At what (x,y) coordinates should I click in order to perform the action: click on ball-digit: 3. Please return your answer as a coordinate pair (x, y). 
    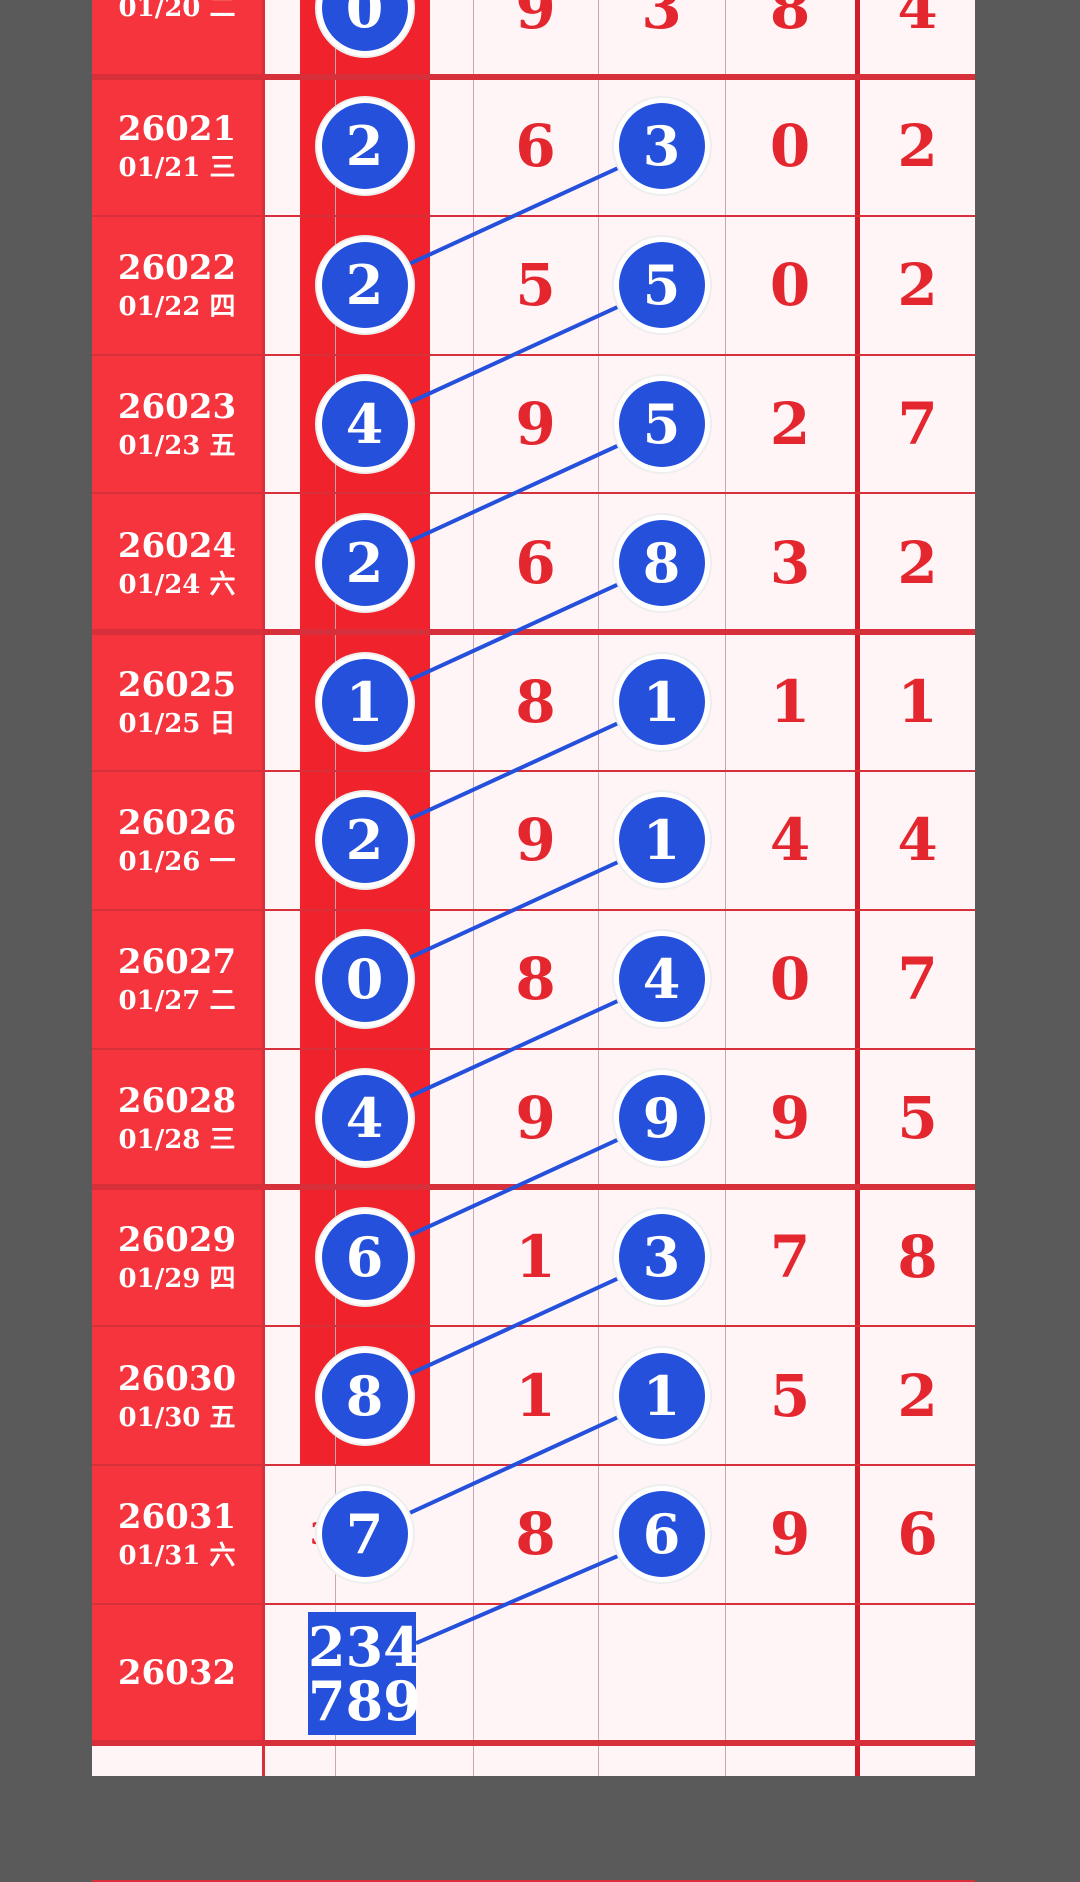
    Looking at the image, I should click on (661, 1256).